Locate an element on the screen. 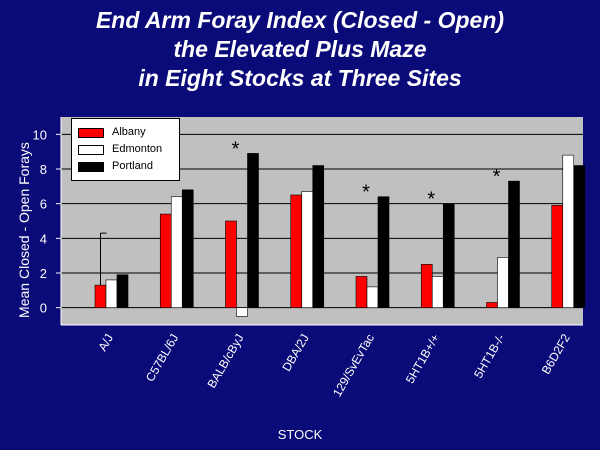  bar-dba-2j-albany is located at coordinates (296, 251).